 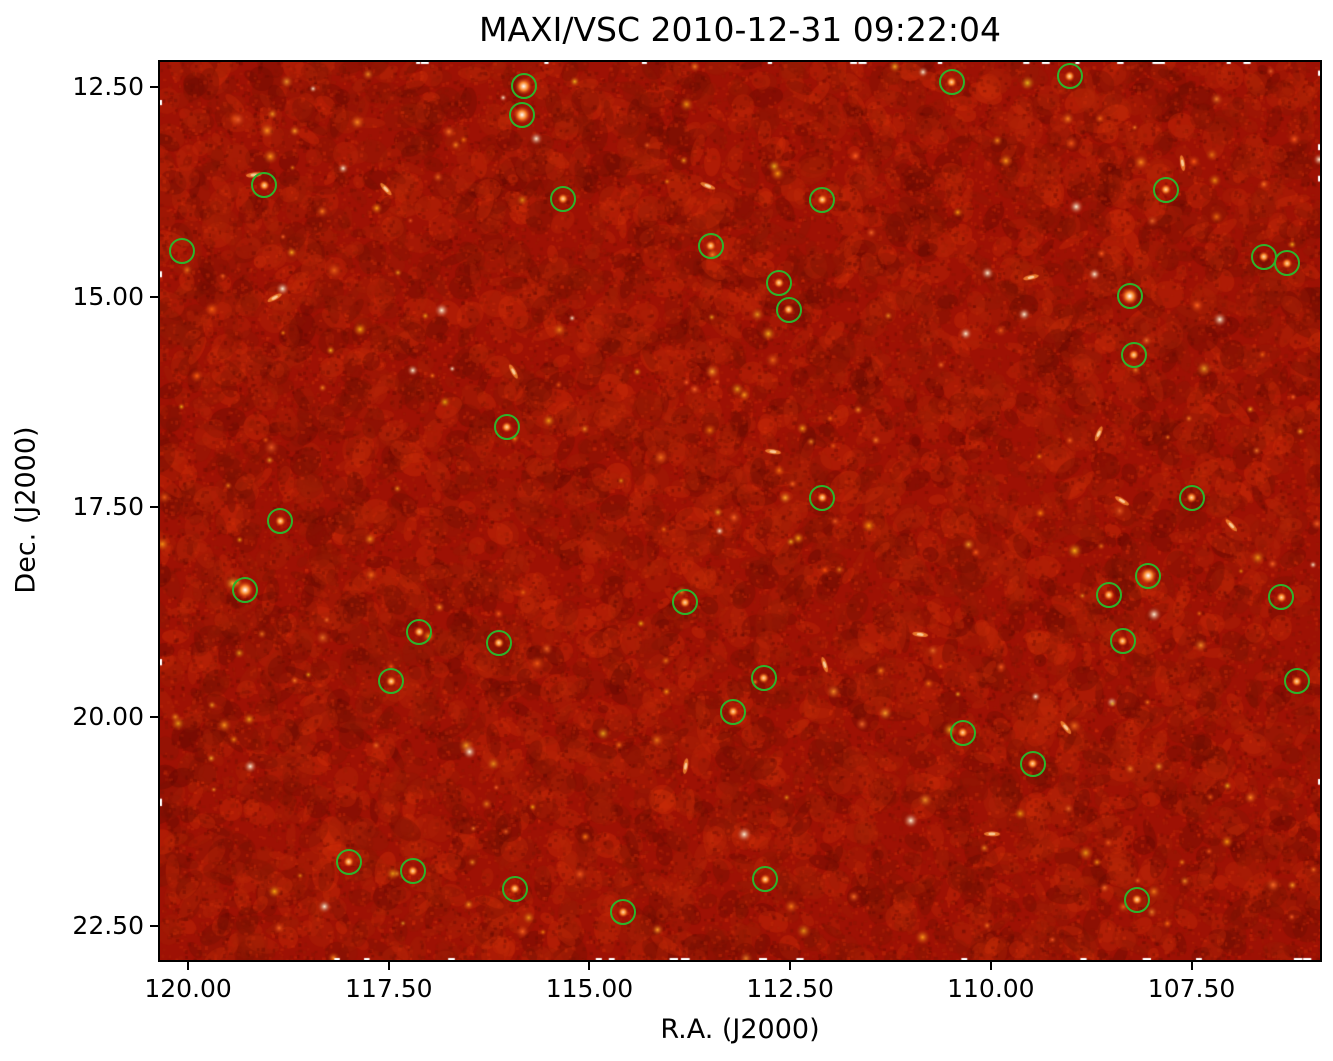 I want to click on y-axis-label: Dec. (J2000), so click(x=26, y=510).